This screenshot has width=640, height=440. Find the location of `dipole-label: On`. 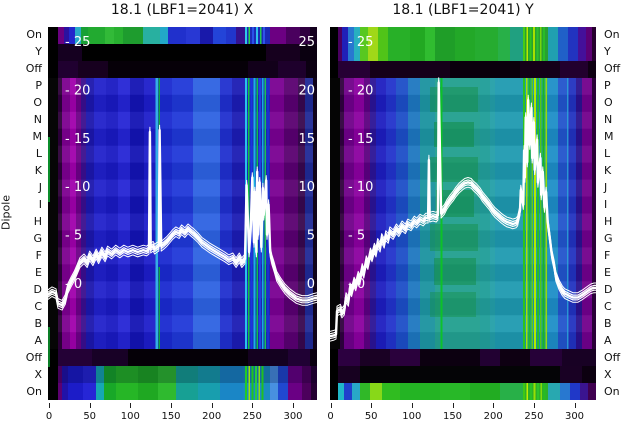

dipole-label: On is located at coordinates (612, 35).